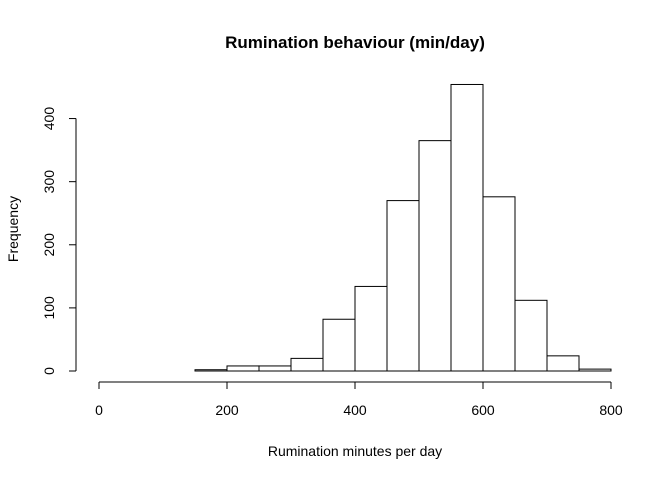 Image resolution: width=672 pixels, height=480 pixels. What do you see at coordinates (611, 410) in the screenshot?
I see `x-tick-label: 800` at bounding box center [611, 410].